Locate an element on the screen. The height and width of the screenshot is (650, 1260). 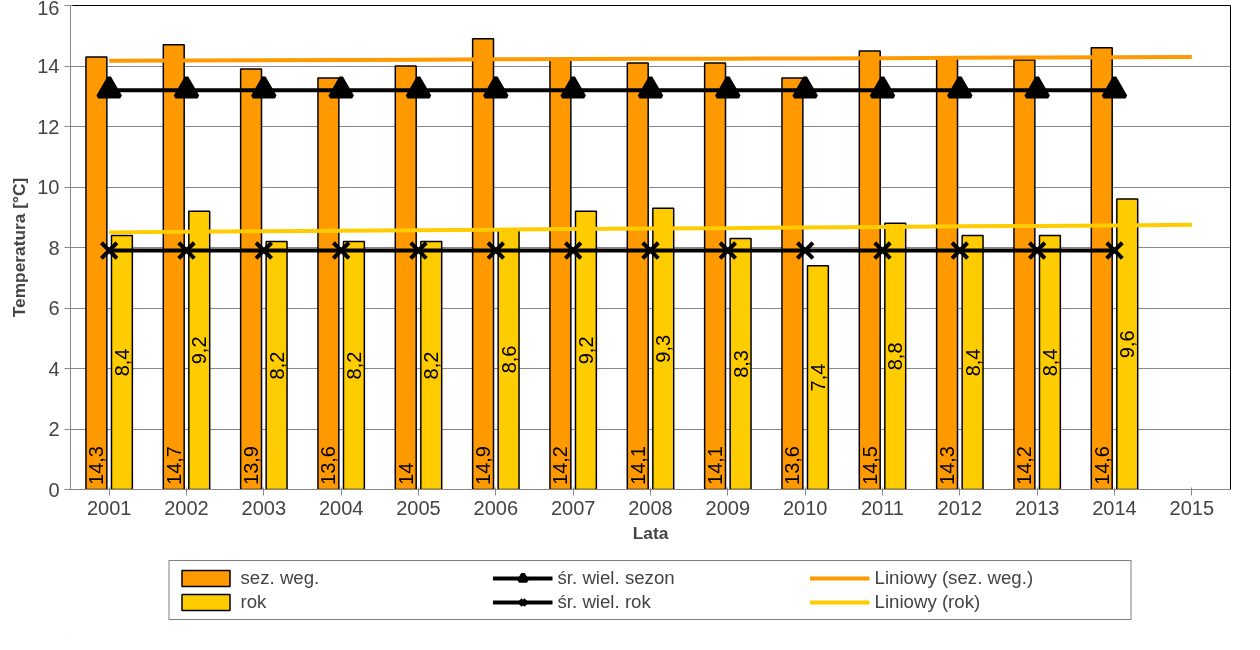
x-tick-label: 2011 is located at coordinates (883, 507).